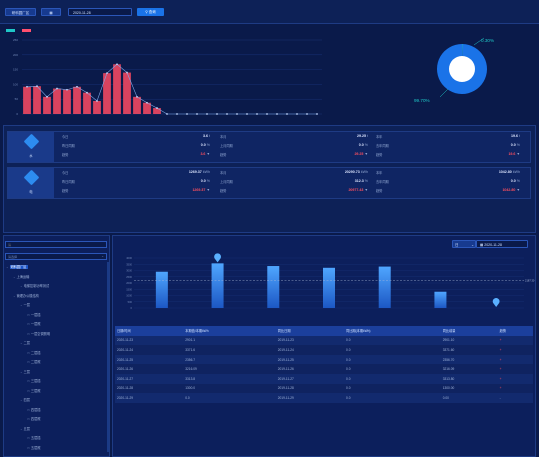 The image size is (539, 457). I want to click on tree-node: ▭ 三层插, so click(33, 380).